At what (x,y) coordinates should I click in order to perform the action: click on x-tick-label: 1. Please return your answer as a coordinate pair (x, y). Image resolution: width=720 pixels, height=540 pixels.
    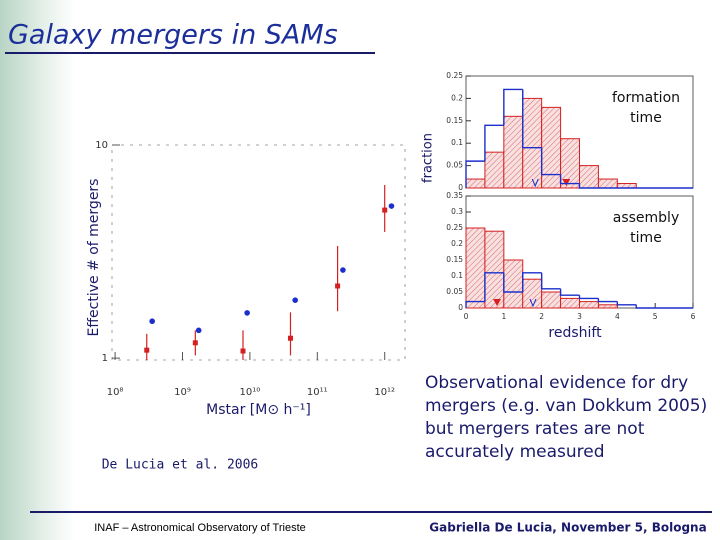
    Looking at the image, I should click on (503, 316).